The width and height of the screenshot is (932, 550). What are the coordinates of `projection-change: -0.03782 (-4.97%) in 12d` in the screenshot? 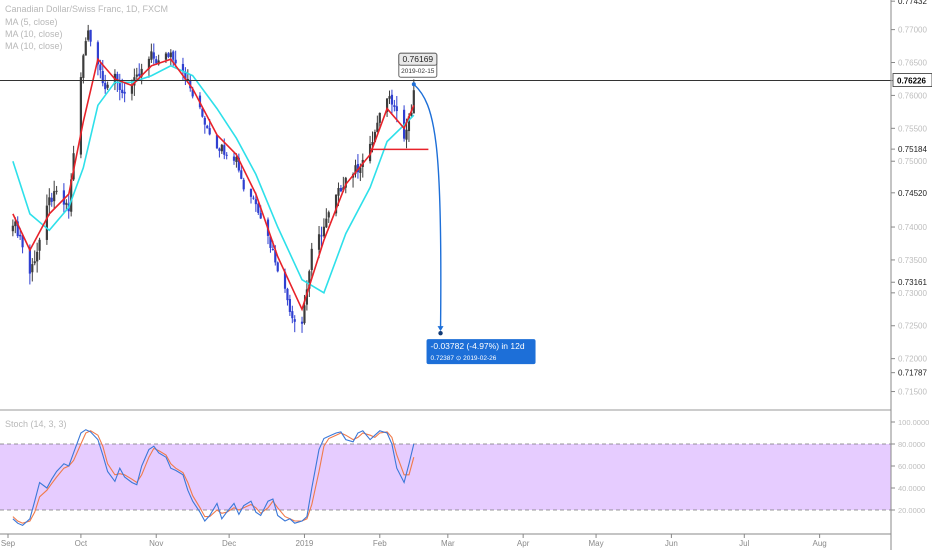 It's located at (478, 346).